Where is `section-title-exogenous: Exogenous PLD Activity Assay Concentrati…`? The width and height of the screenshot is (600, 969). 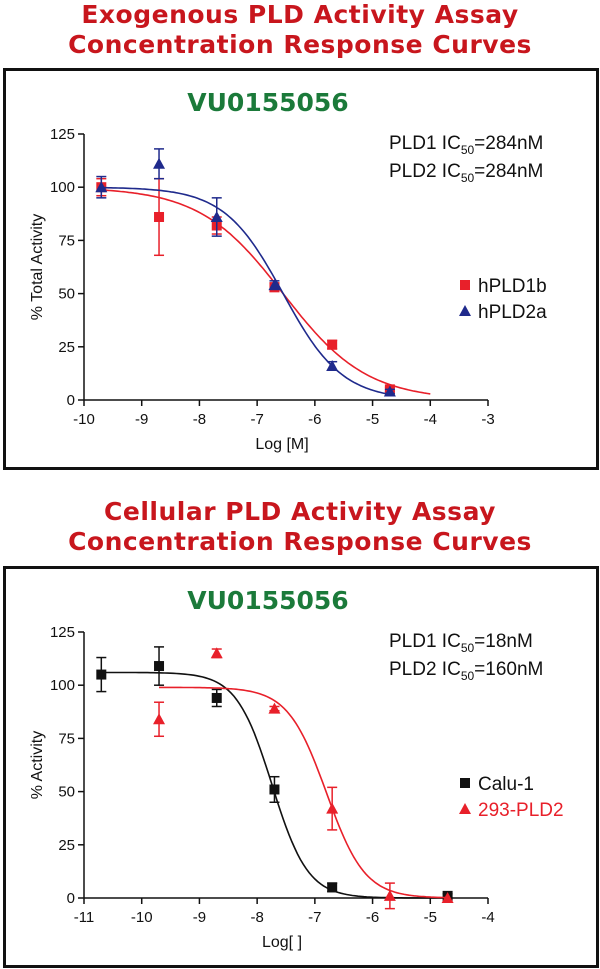 section-title-exogenous: Exogenous PLD Activity Assay Concentrati… is located at coordinates (300, 30).